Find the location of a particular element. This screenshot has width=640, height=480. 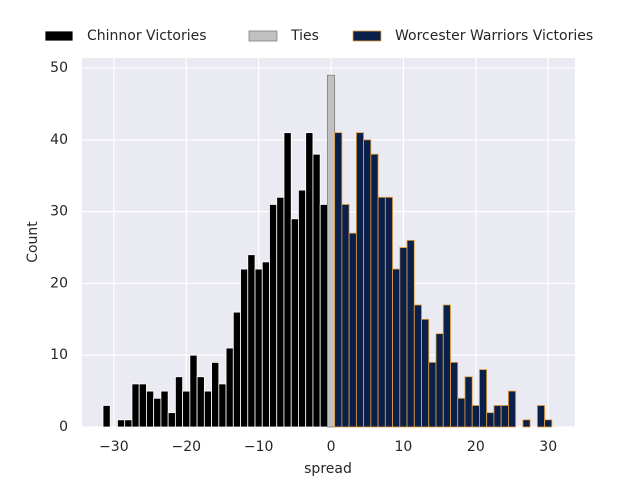

x-tick-label: −30 is located at coordinates (114, 447).